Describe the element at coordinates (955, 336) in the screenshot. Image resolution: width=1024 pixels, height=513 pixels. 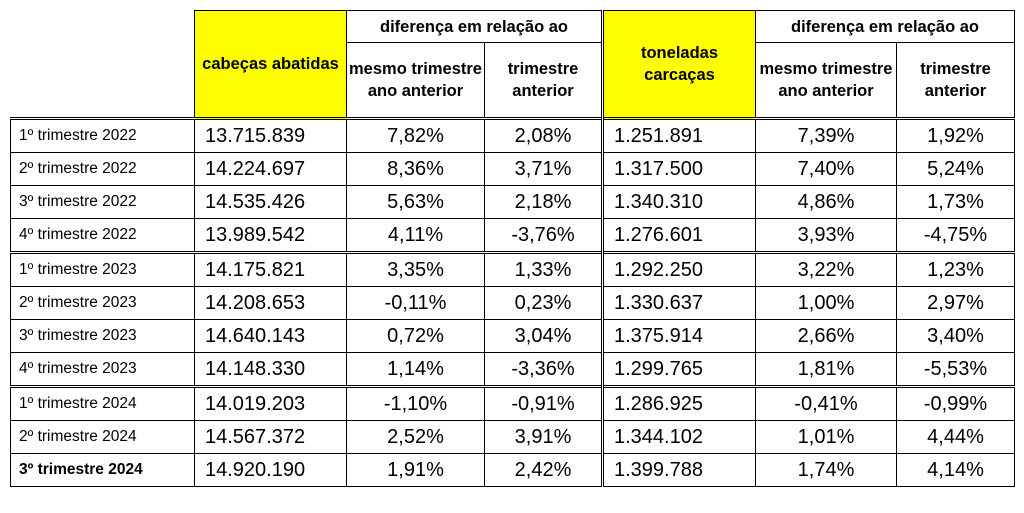
I see `cell-trim-2: 3,40%` at that location.